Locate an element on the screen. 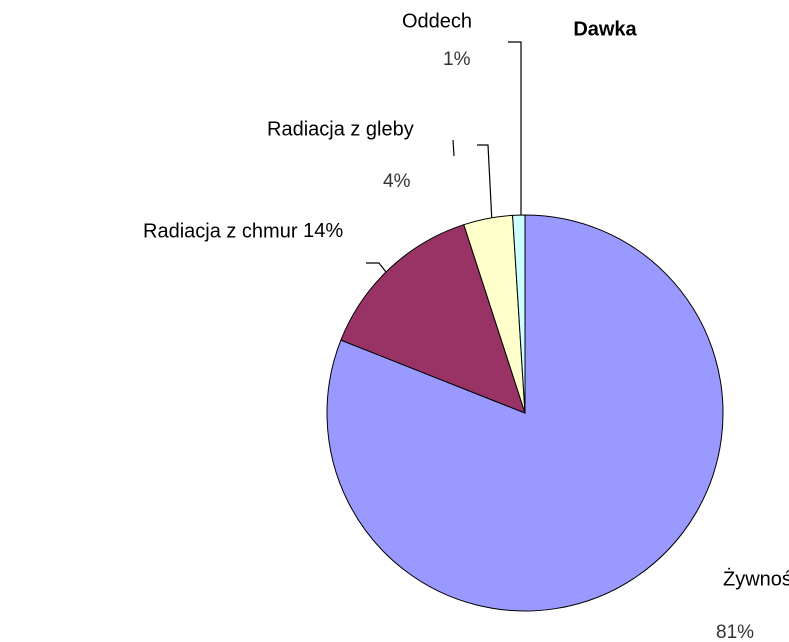 The width and height of the screenshot is (789, 642). category-label: Oddech is located at coordinates (437, 21).